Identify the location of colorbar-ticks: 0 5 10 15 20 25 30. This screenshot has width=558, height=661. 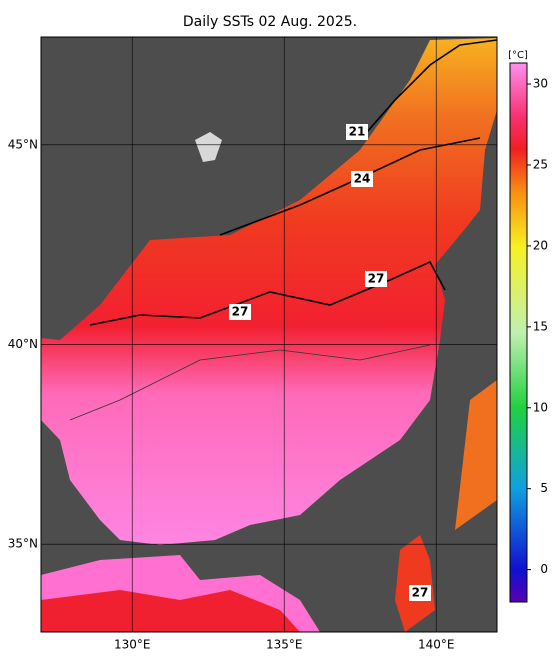
(537, 326).